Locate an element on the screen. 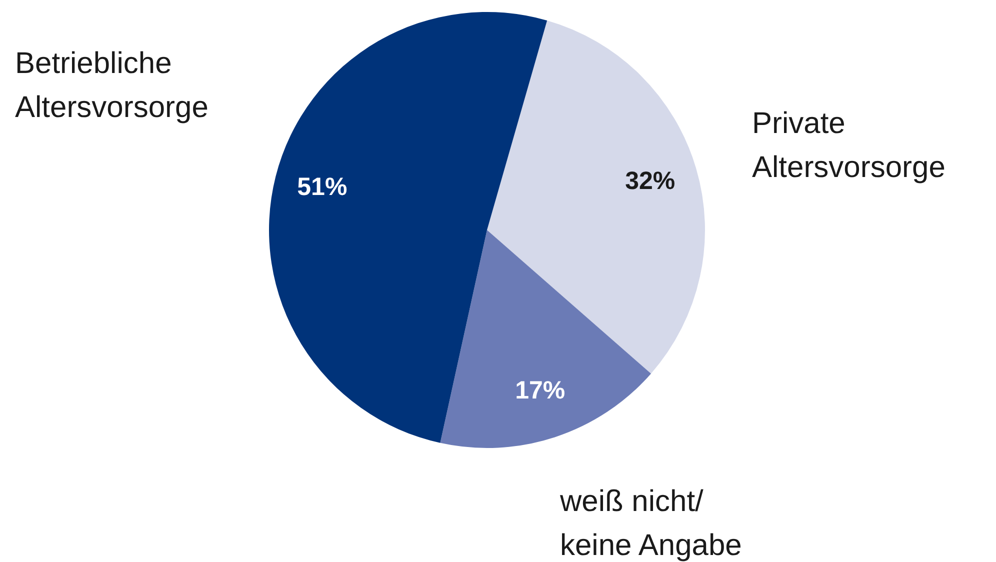  slice-label: Private Altersvorsorge is located at coordinates (849, 146).